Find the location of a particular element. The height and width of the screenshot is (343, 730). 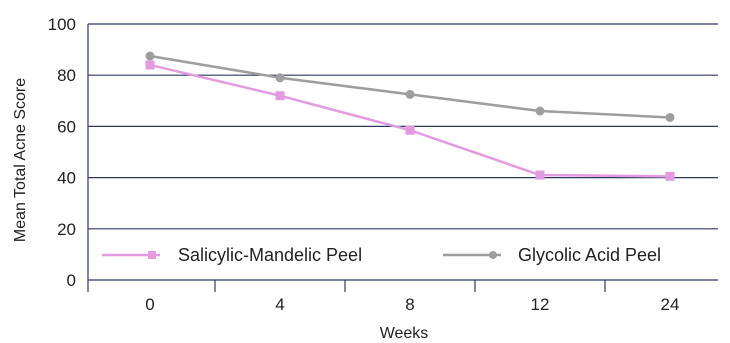

x-tick-labels: 0 4 8 12 24 is located at coordinates (412, 304).